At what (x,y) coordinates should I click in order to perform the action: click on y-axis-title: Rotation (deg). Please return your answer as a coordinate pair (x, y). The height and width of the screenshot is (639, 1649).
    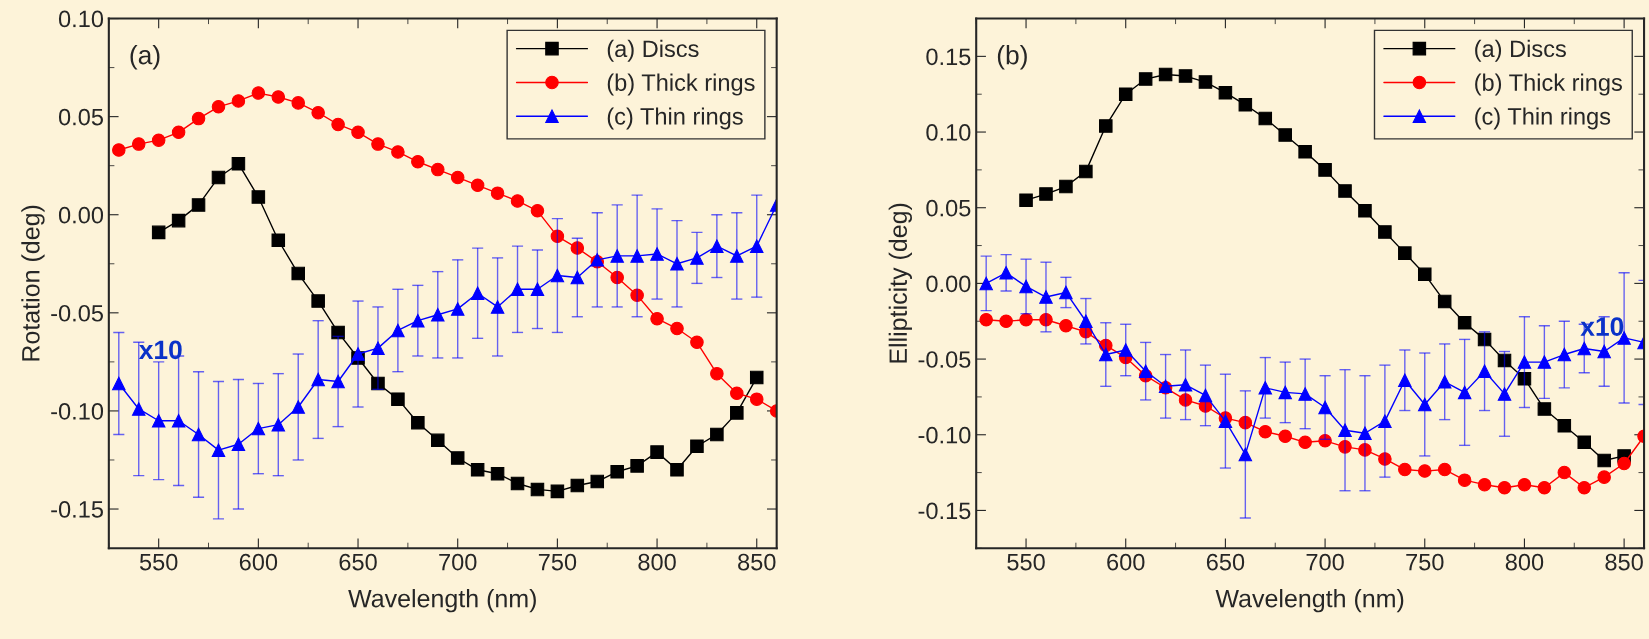
    Looking at the image, I should click on (33, 283).